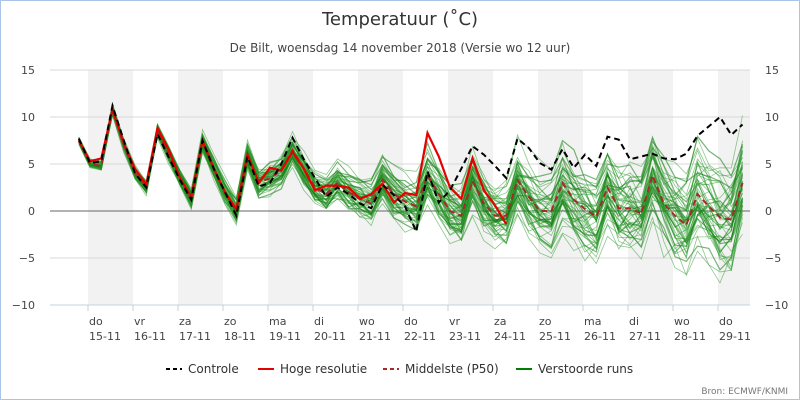  I want to click on x-tick-label-date: 17-11, so click(195, 336).